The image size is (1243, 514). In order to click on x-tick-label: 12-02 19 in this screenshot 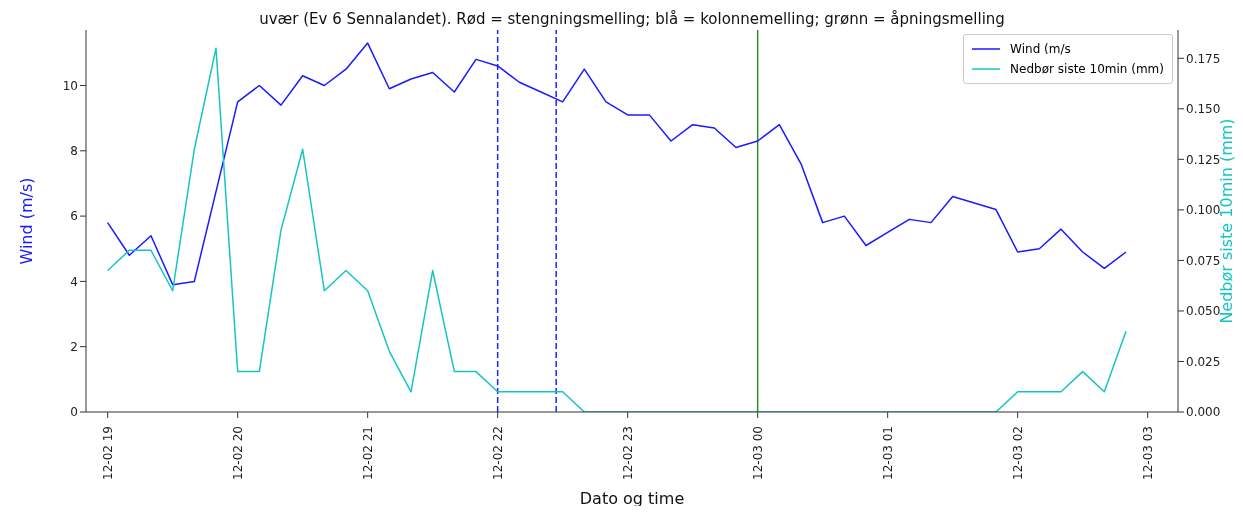, I will do `click(107, 453)`.